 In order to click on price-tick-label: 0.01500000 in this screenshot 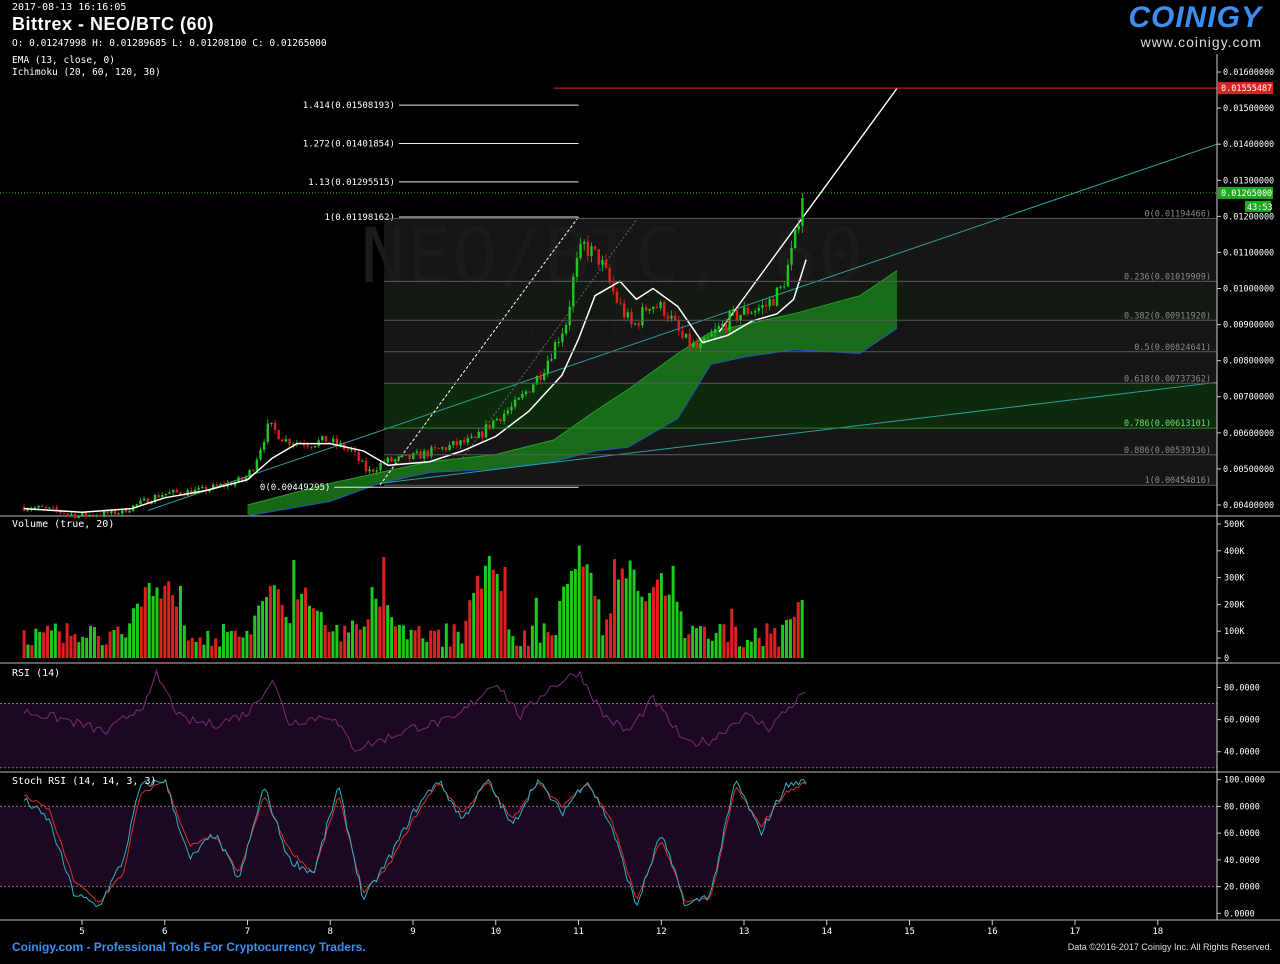, I will do `click(1248, 109)`.